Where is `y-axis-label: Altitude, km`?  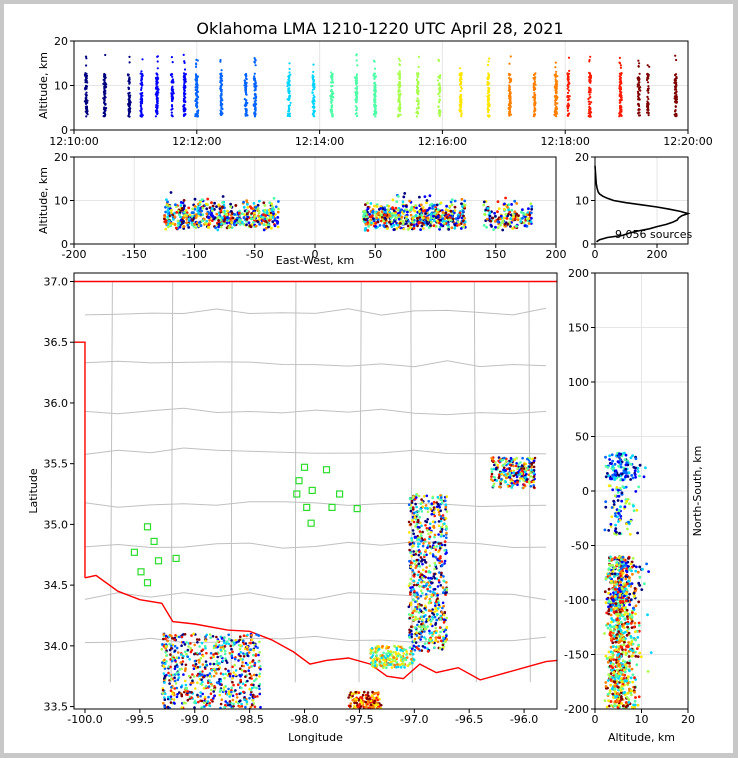
y-axis-label: Altitude, km is located at coordinates (43, 200).